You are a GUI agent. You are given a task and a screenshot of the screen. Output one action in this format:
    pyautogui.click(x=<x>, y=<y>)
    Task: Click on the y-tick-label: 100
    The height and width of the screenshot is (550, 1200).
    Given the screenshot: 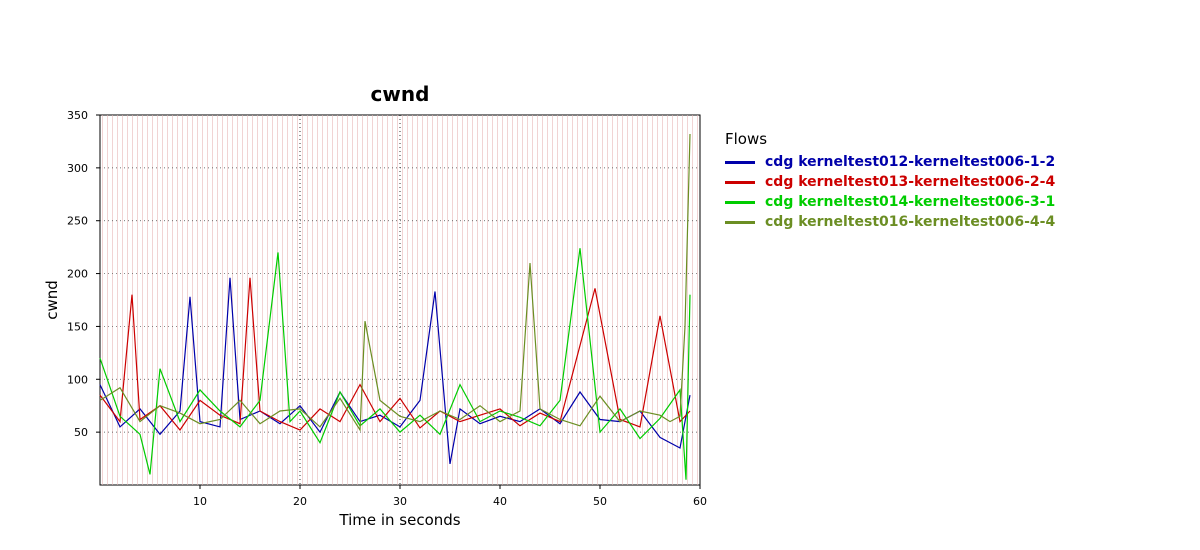 What is the action you would take?
    pyautogui.click(x=77, y=379)
    